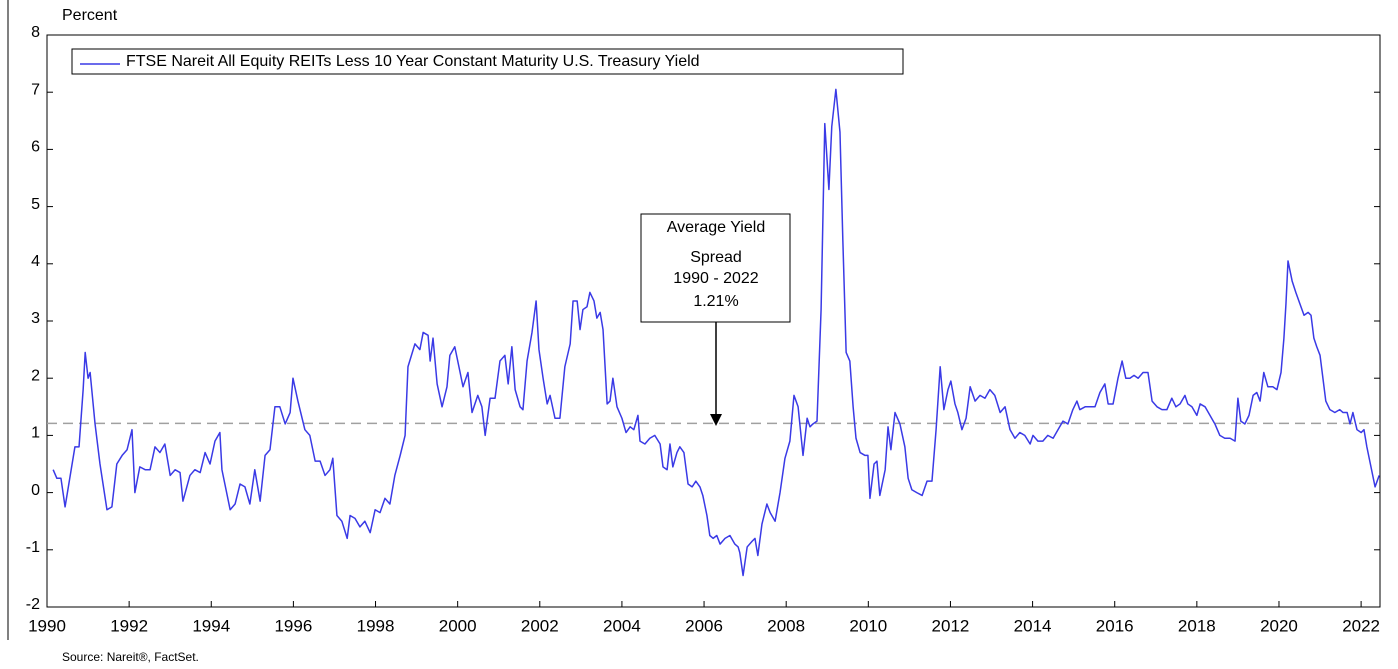  Describe the element at coordinates (35, 318) in the screenshot. I see `y-tick-label: 3` at that location.